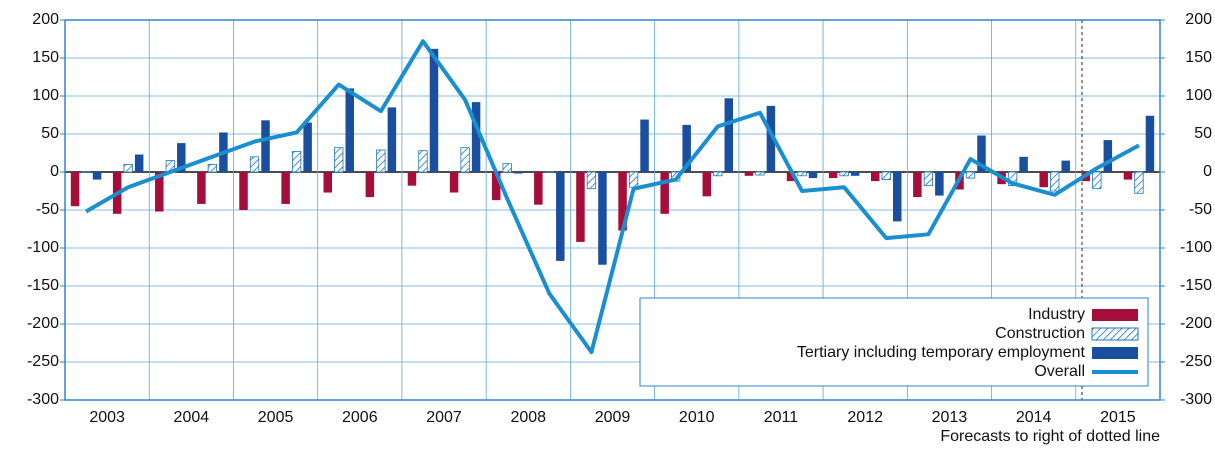 The width and height of the screenshot is (1215, 451). What do you see at coordinates (43, 247) in the screenshot?
I see `y-tick-label: -100` at bounding box center [43, 247].